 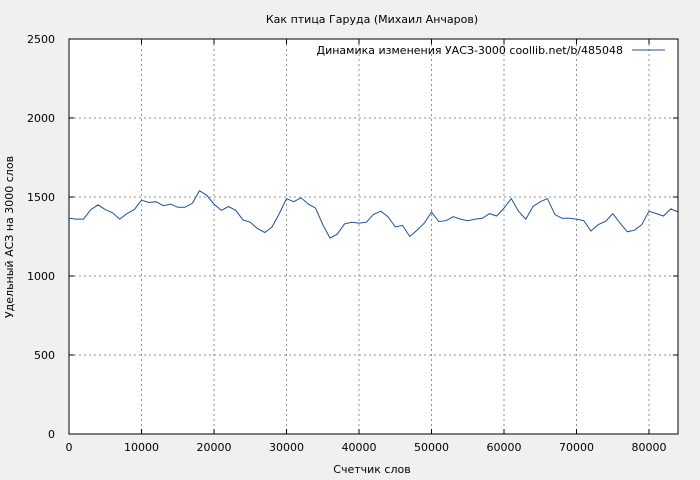 What do you see at coordinates (286, 447) in the screenshot?
I see `x-tick-label: 30000` at bounding box center [286, 447].